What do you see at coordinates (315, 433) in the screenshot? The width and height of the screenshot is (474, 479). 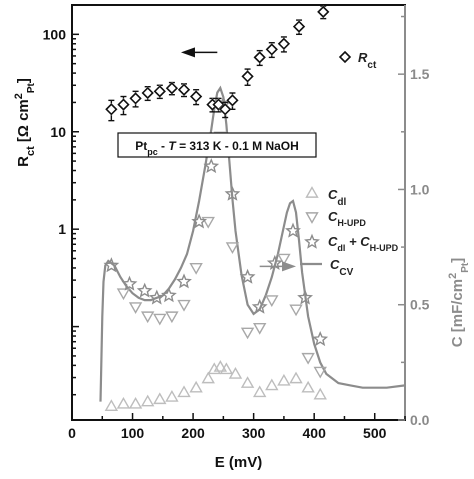 I see `x-tick-label: 400` at bounding box center [315, 433].